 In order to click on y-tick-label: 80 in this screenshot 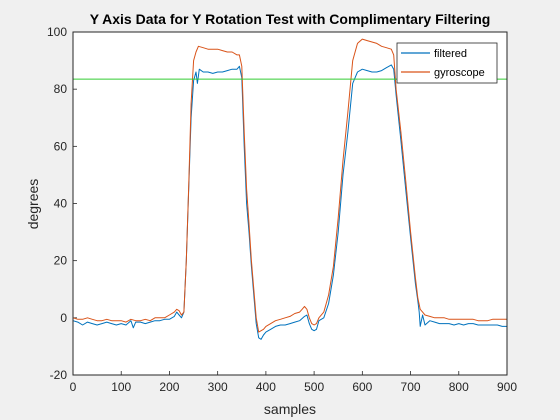, I will do `click(61, 89)`.